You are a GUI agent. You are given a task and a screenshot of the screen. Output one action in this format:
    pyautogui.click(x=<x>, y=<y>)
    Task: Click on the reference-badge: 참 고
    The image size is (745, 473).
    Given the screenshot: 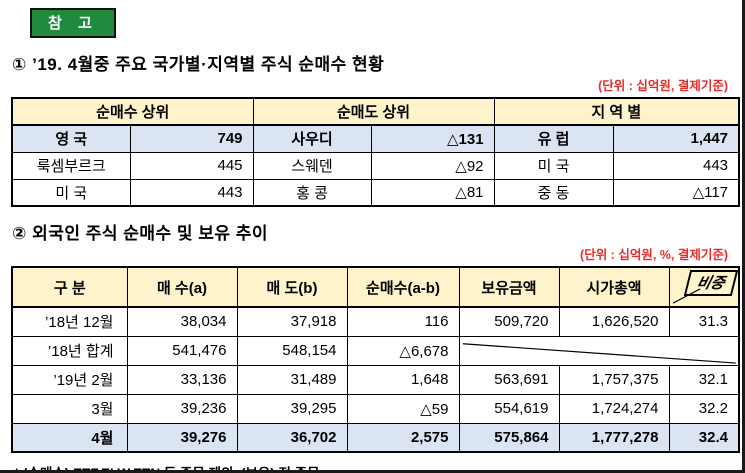 What is the action you would take?
    pyautogui.click(x=73, y=23)
    